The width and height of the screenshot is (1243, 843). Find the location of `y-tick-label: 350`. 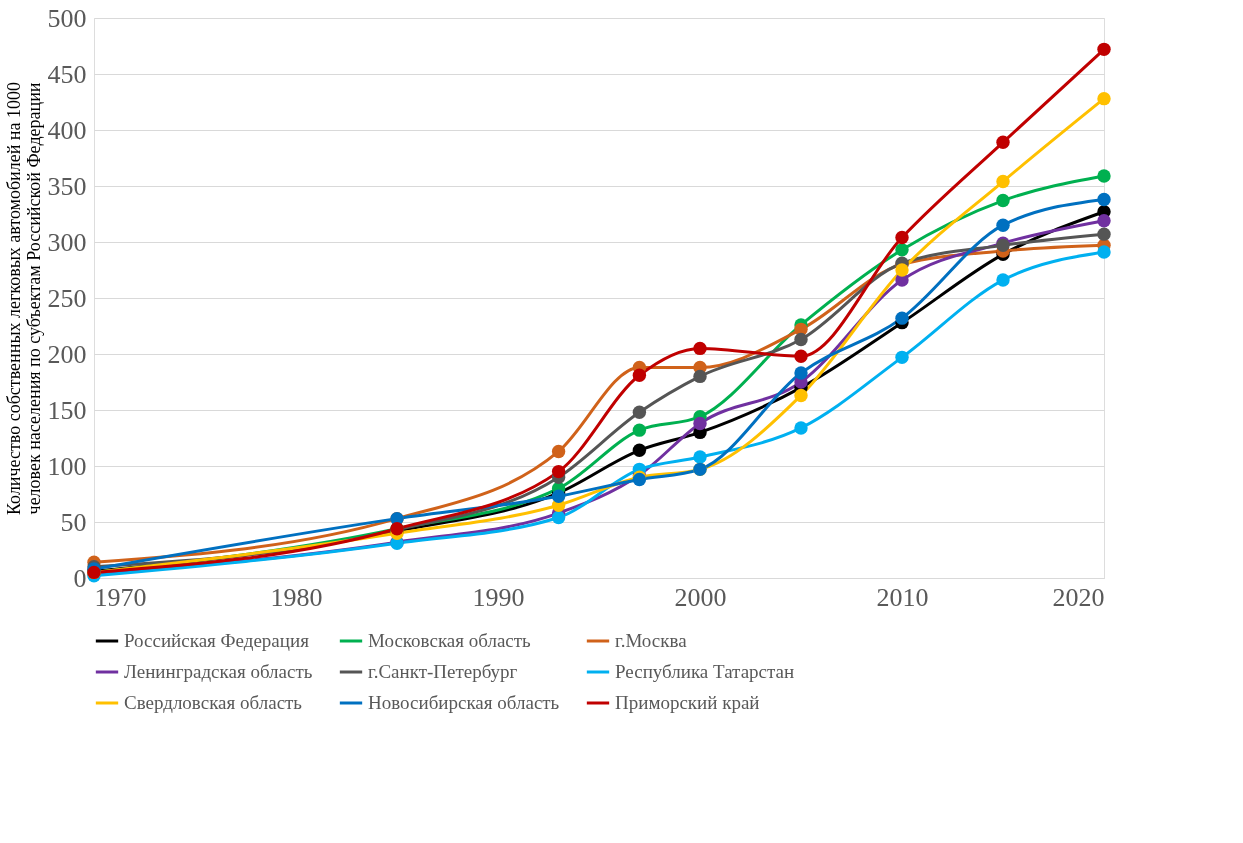

y-tick-label: 350 is located at coordinates (67, 186).